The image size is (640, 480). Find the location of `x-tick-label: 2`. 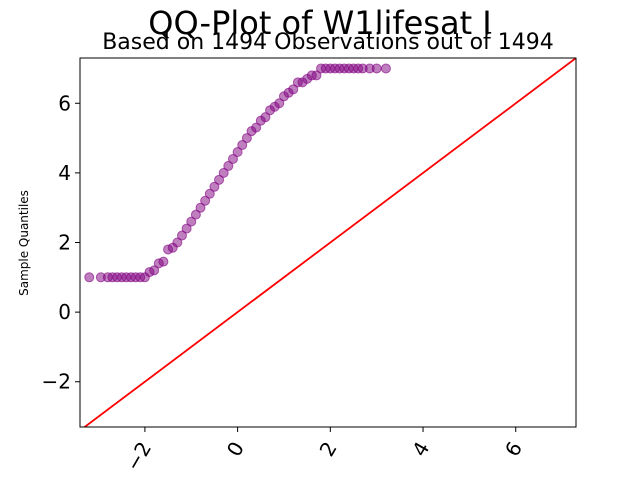

x-tick-label: 2 is located at coordinates (327, 449).